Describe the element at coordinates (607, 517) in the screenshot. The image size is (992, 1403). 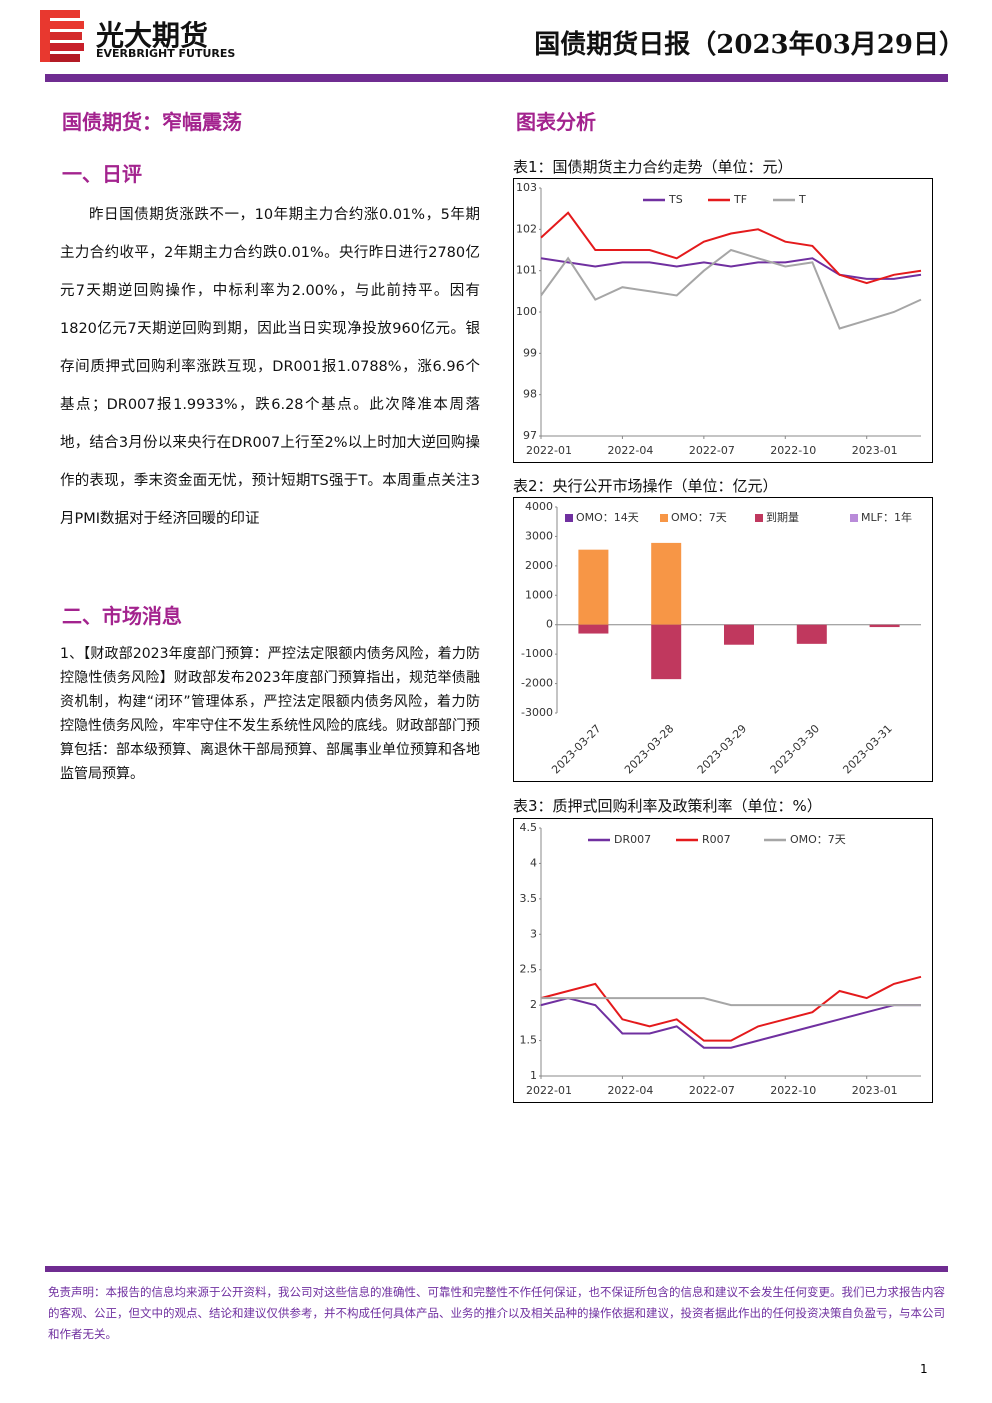
I see `legend-label: OMO：14天` at that location.